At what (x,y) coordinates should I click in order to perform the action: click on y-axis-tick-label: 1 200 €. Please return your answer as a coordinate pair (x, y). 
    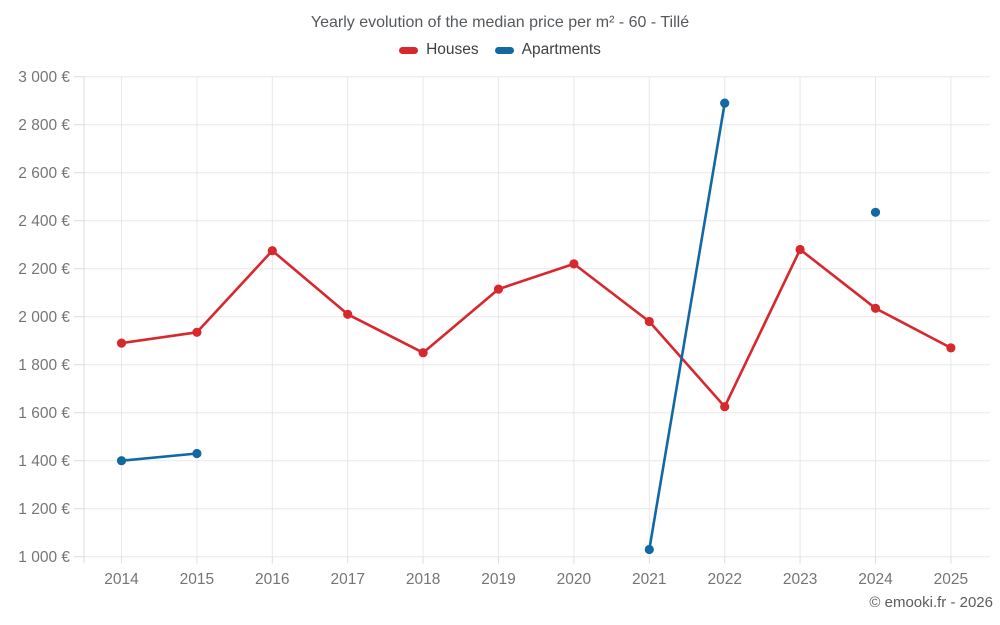
    Looking at the image, I should click on (44, 509).